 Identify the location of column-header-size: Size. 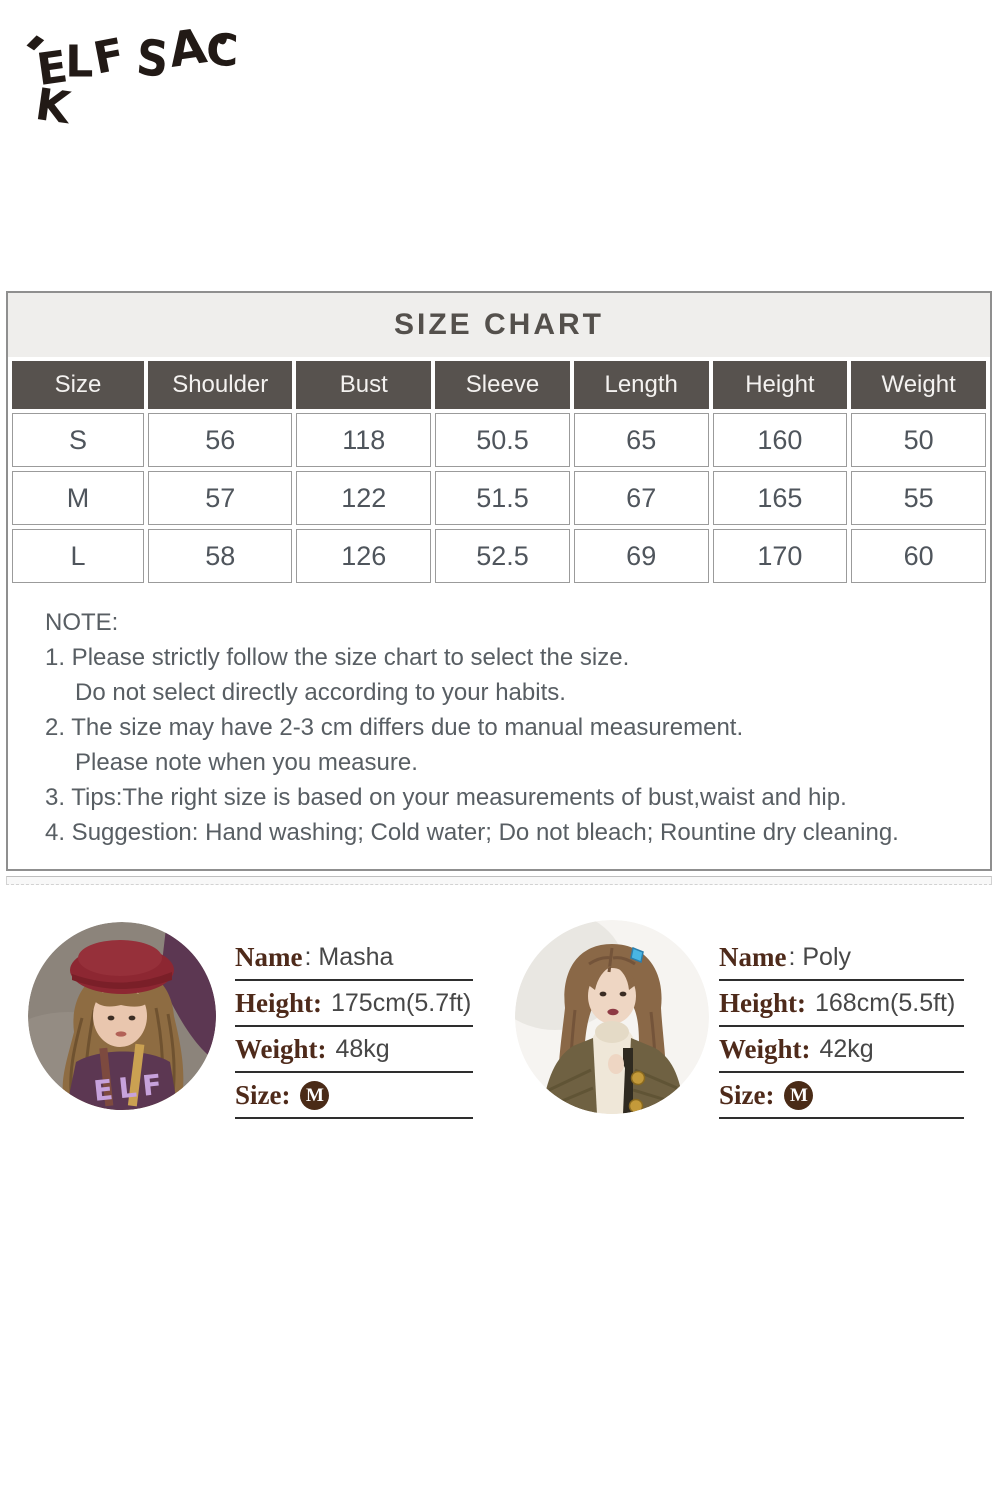
(78, 385).